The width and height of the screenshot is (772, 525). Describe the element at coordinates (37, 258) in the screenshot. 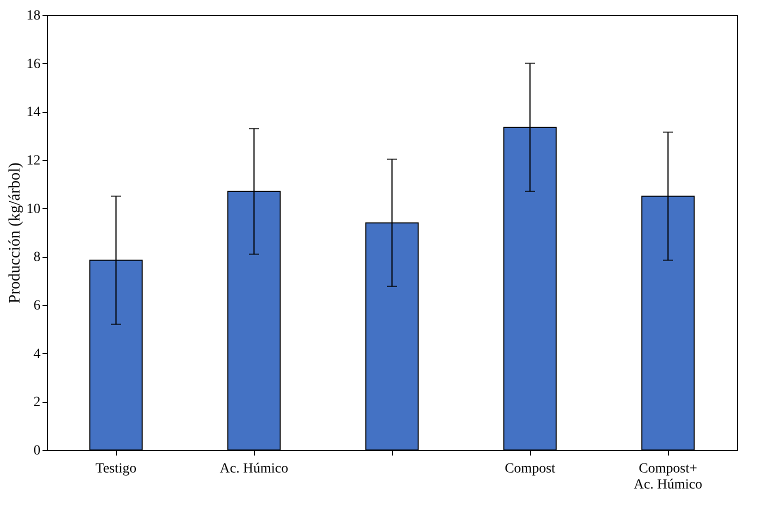

I see `y-tick-label: 8` at that location.